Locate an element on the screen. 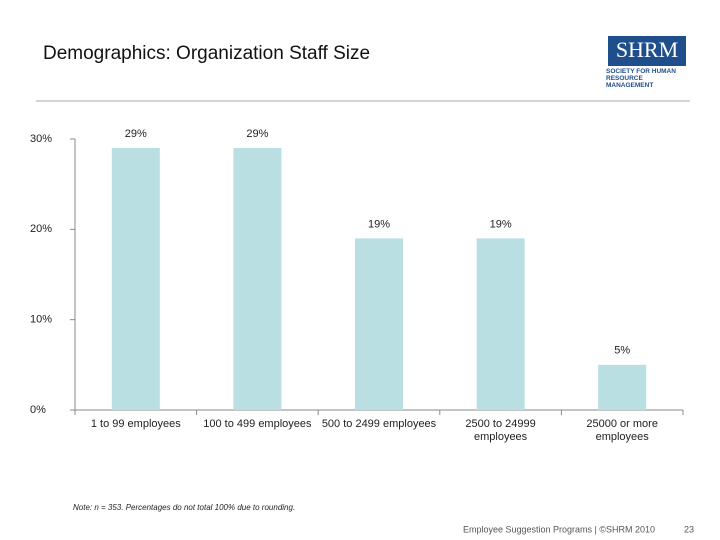 This screenshot has width=720, height=540. y-tick-label: 0% is located at coordinates (38, 410).